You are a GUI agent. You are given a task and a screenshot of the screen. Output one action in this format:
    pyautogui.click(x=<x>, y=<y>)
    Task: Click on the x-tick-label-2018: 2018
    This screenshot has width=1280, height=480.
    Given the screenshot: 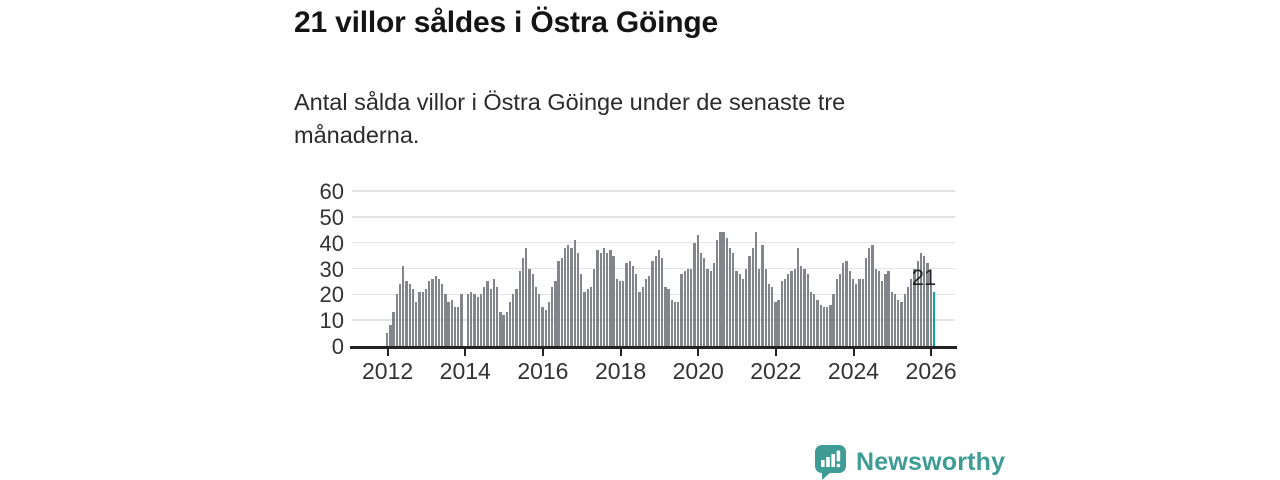 What is the action you would take?
    pyautogui.click(x=620, y=371)
    